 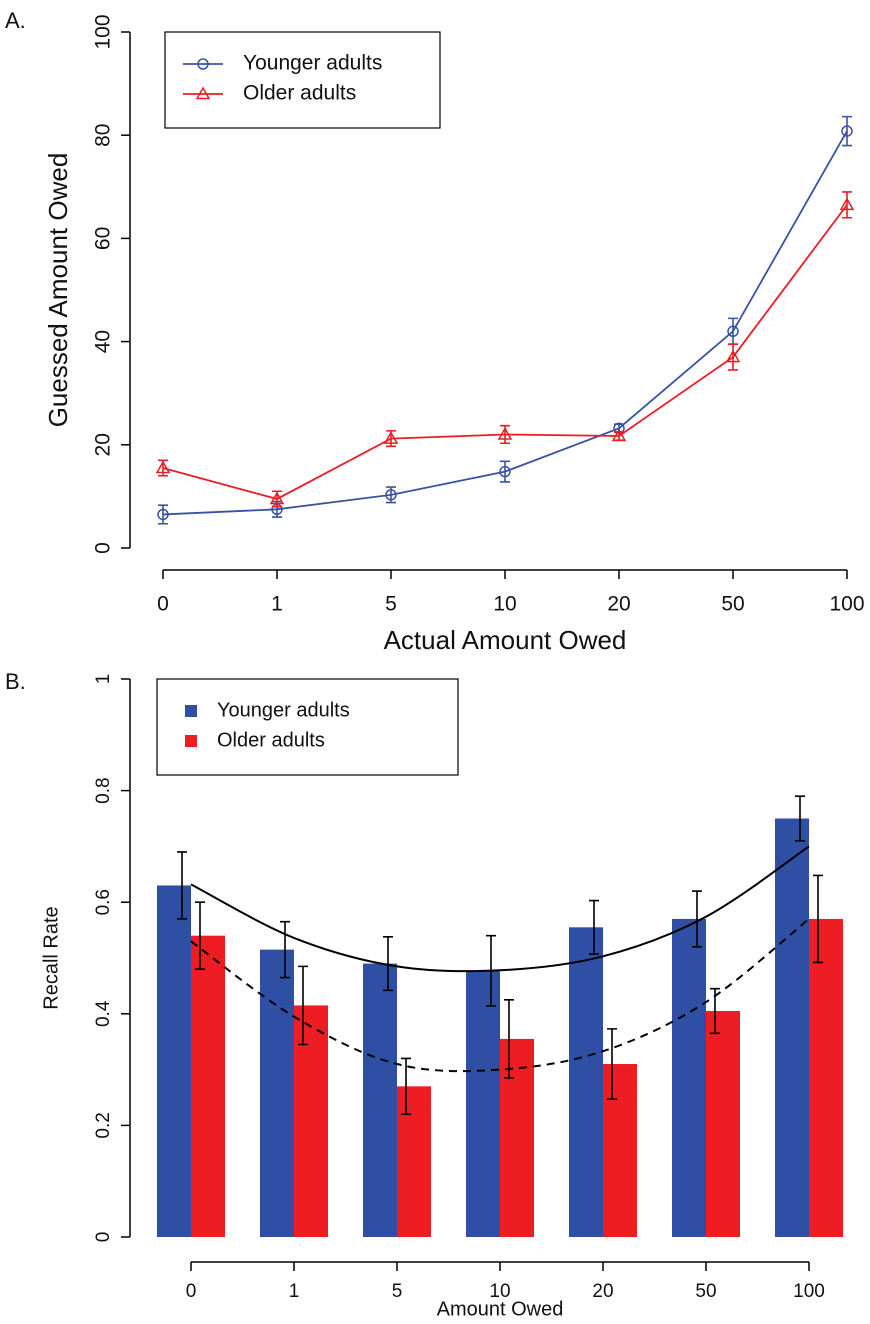 I want to click on y-tick-label: 0.4, so click(x=103, y=1013).